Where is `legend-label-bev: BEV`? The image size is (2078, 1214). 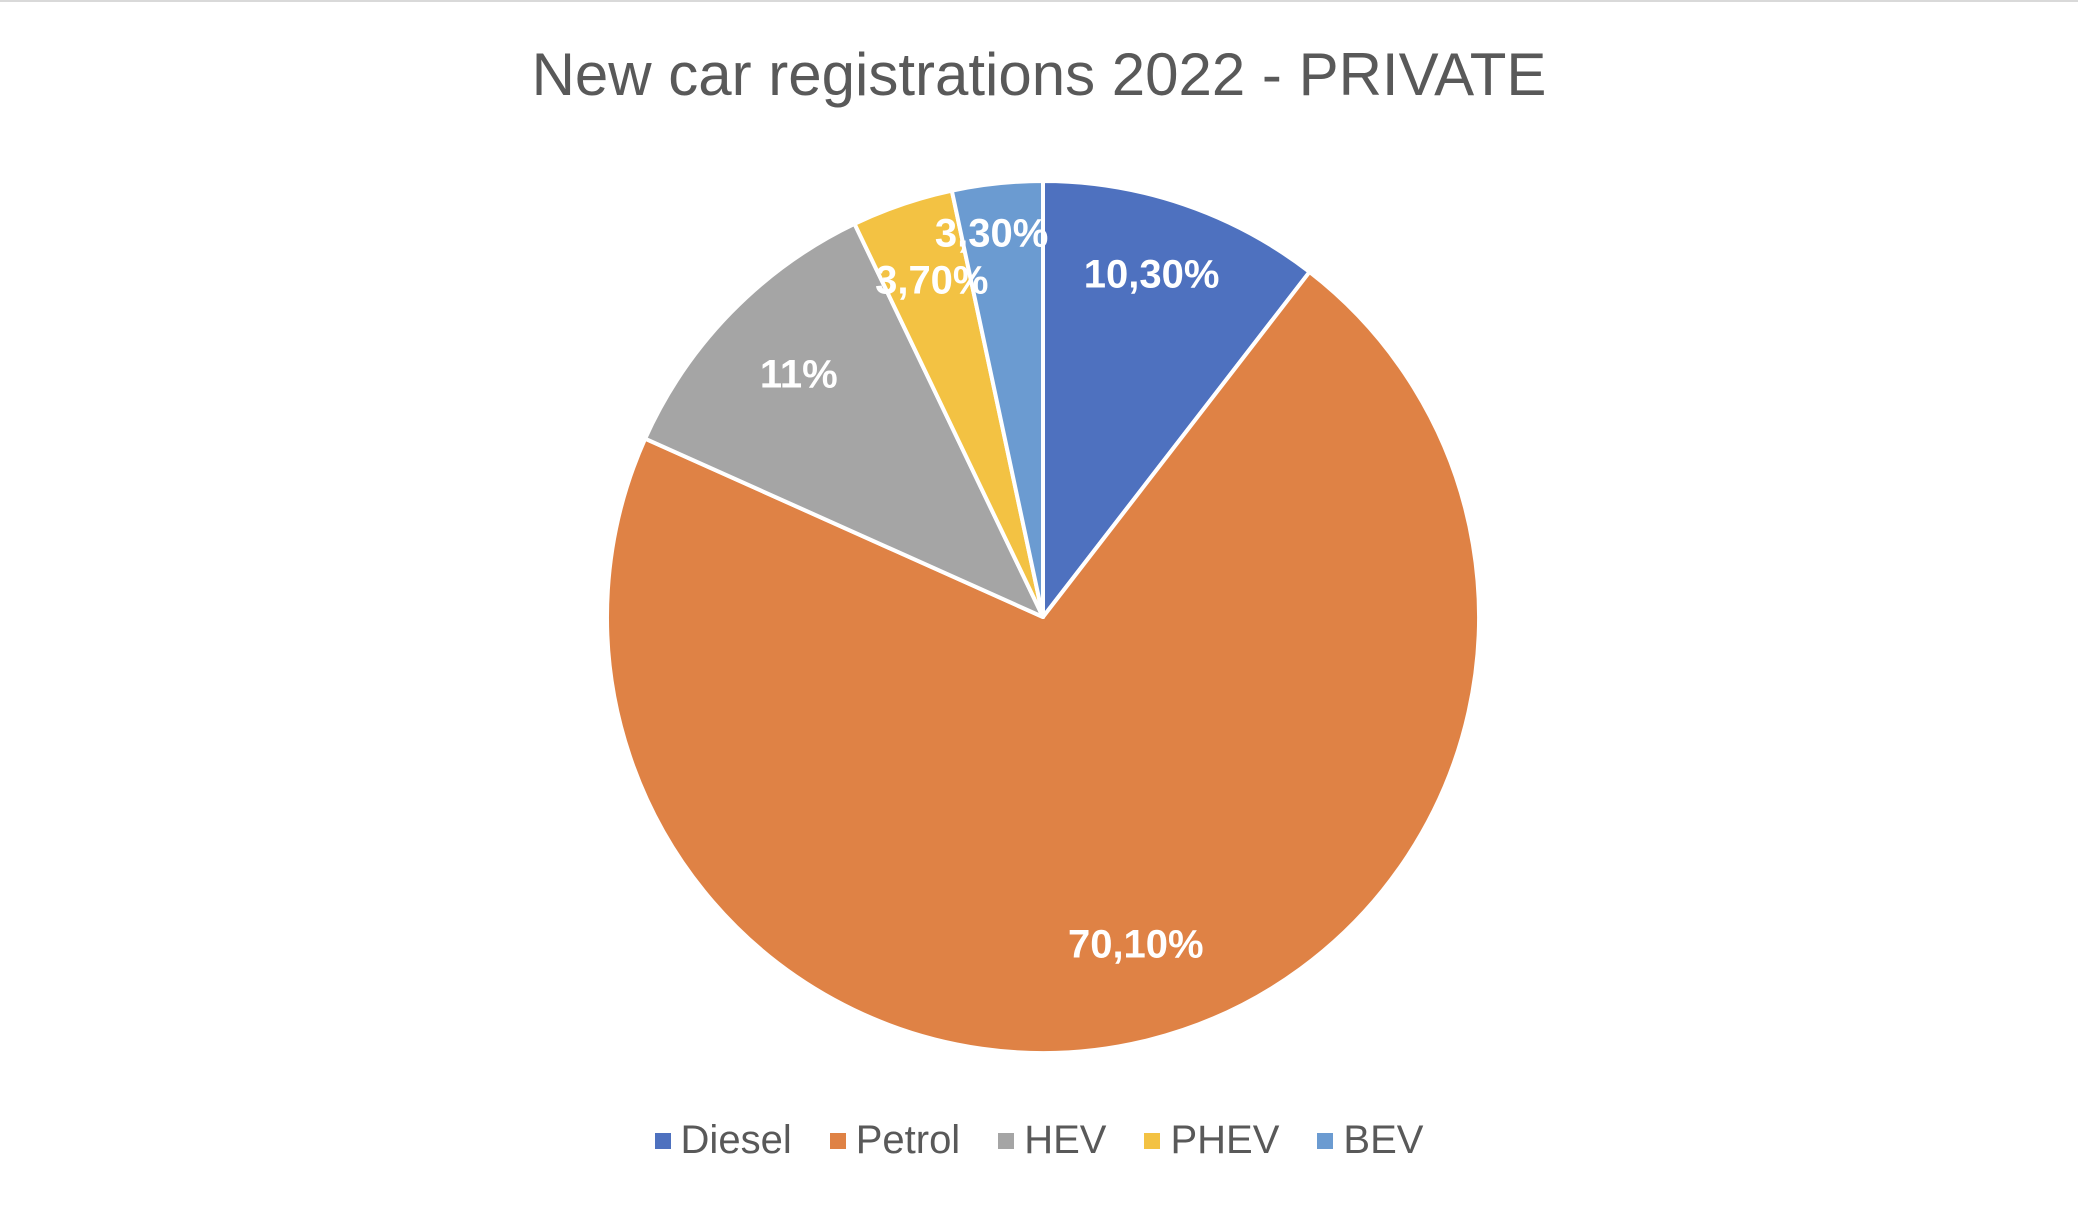
legend-label-bev: BEV is located at coordinates (1383, 1140).